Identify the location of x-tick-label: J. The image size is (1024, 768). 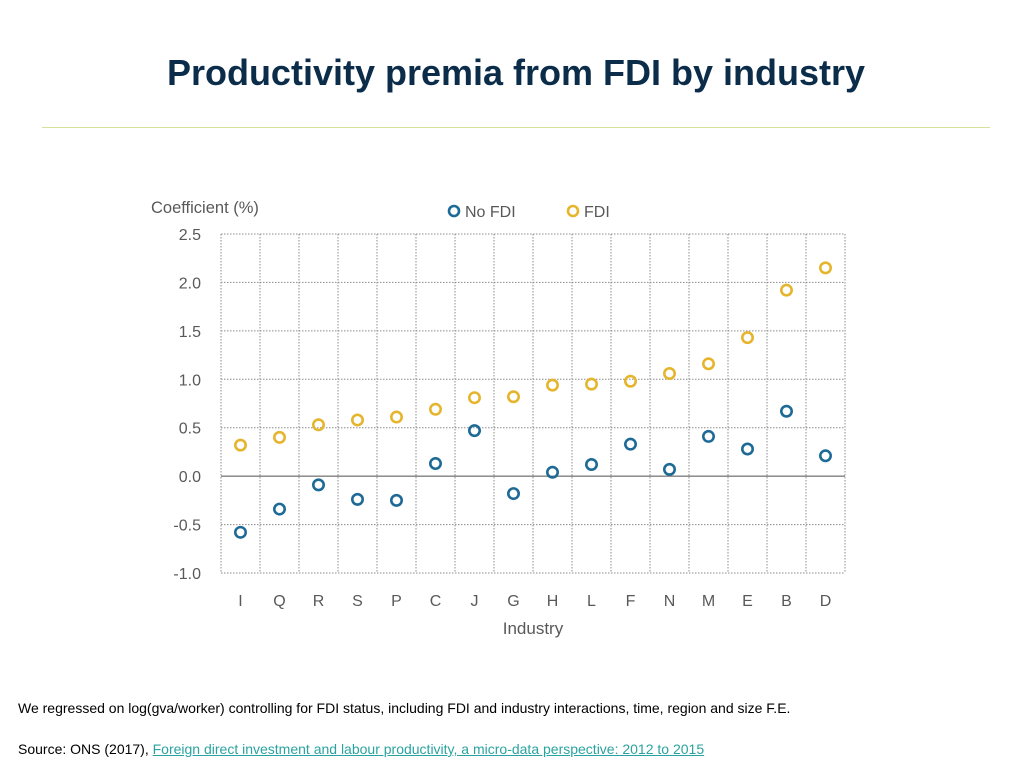
(475, 601).